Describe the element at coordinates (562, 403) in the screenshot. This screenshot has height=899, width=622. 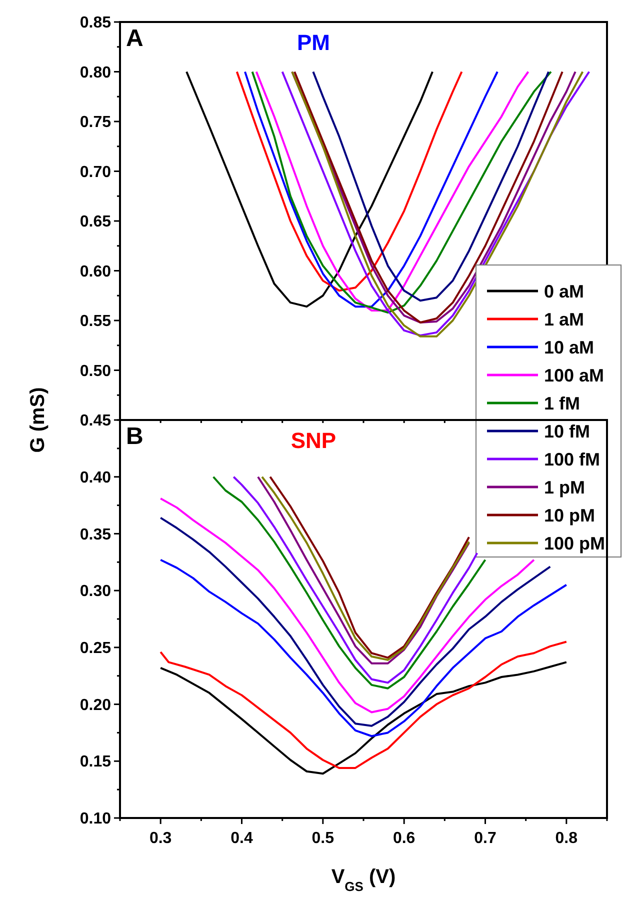
I see `legend-label: 1 fM` at that location.